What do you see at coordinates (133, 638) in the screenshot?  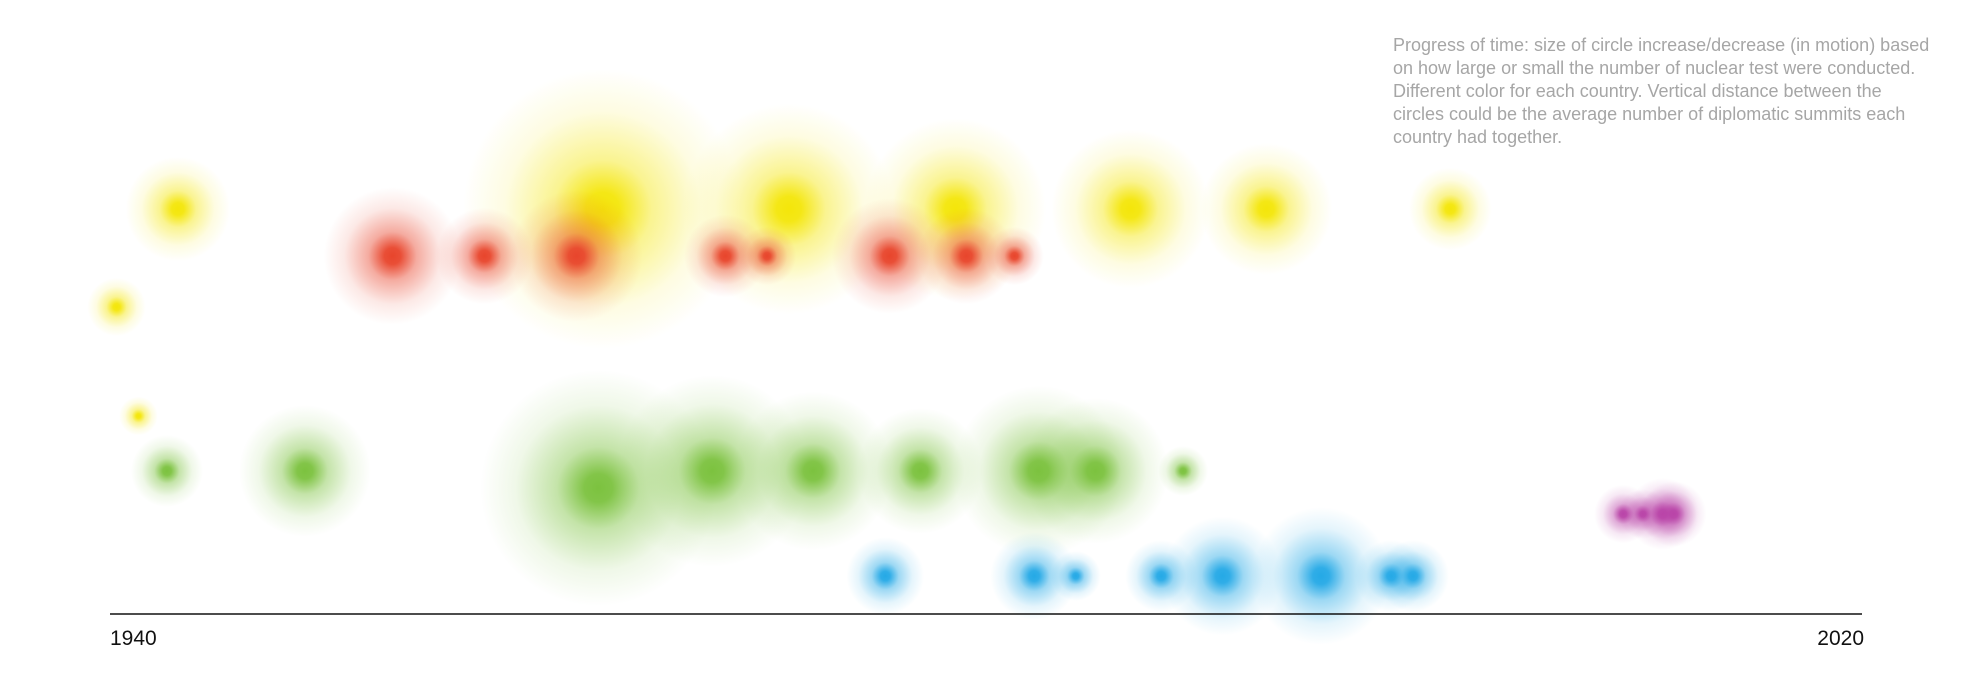 I see `axis-start-label: 1940` at bounding box center [133, 638].